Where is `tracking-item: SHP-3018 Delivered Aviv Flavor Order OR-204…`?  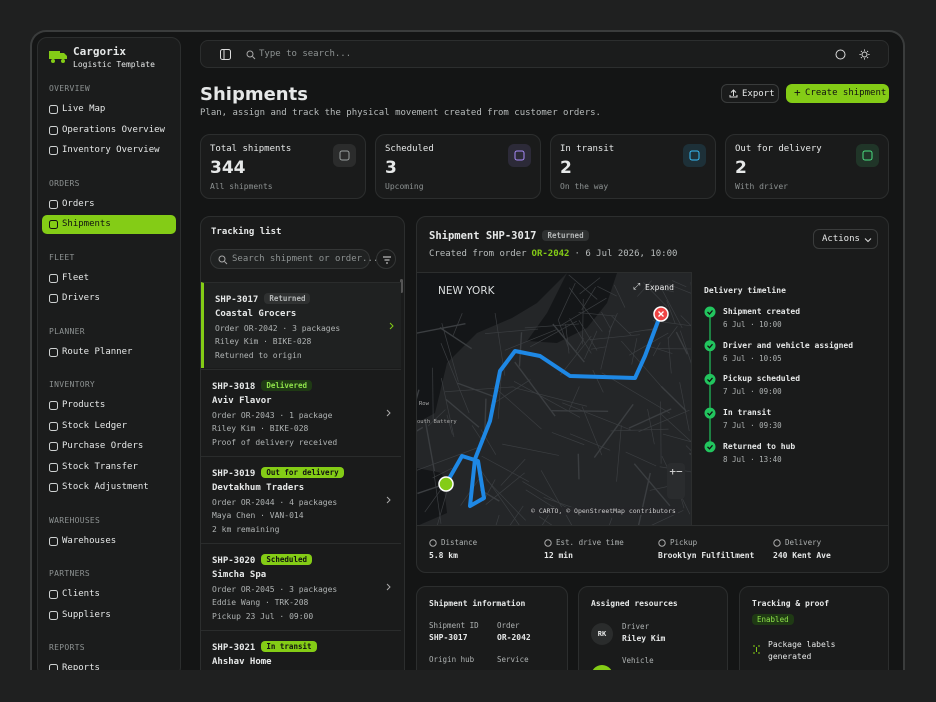
tracking-item: SHP-3018 Delivered Aviv Flavor Order OR-204… is located at coordinates (301, 412).